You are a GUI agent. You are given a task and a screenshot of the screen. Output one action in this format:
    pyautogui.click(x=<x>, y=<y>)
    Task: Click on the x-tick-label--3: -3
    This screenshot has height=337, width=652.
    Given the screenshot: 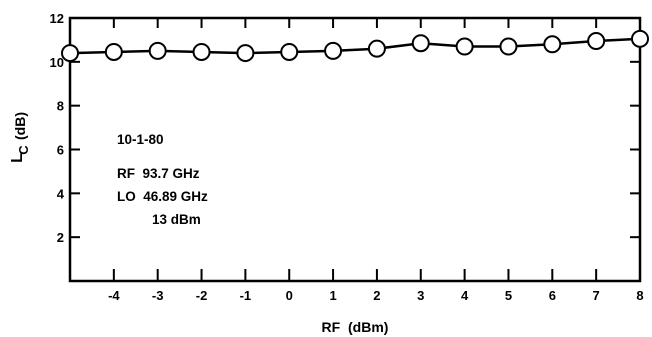 What is the action you would take?
    pyautogui.click(x=158, y=295)
    